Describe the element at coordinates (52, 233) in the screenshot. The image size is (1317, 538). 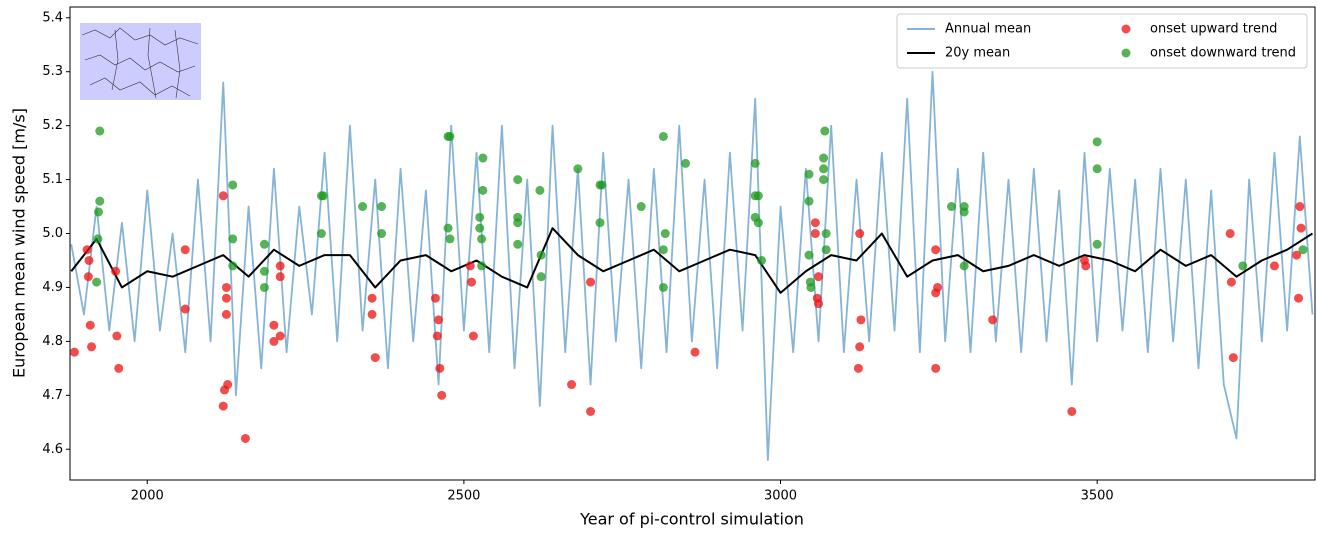
I see `y-tick-label: 5.0` at that location.